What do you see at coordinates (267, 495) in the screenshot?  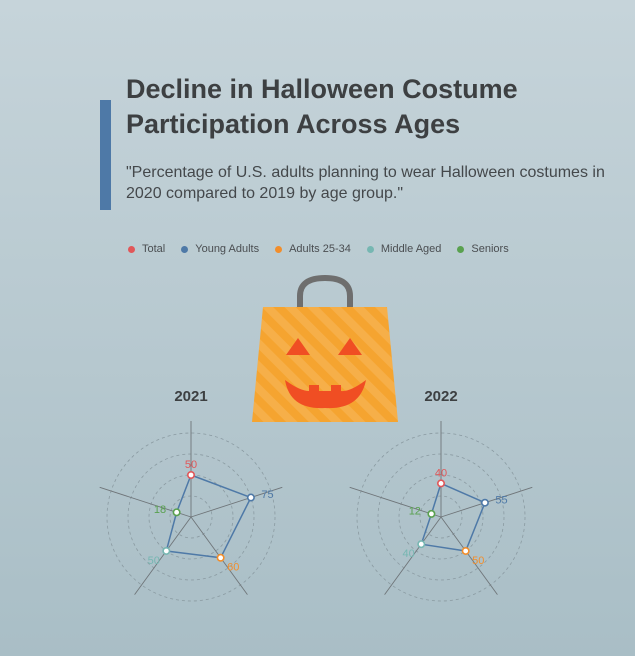 I see `data-label: 75` at bounding box center [267, 495].